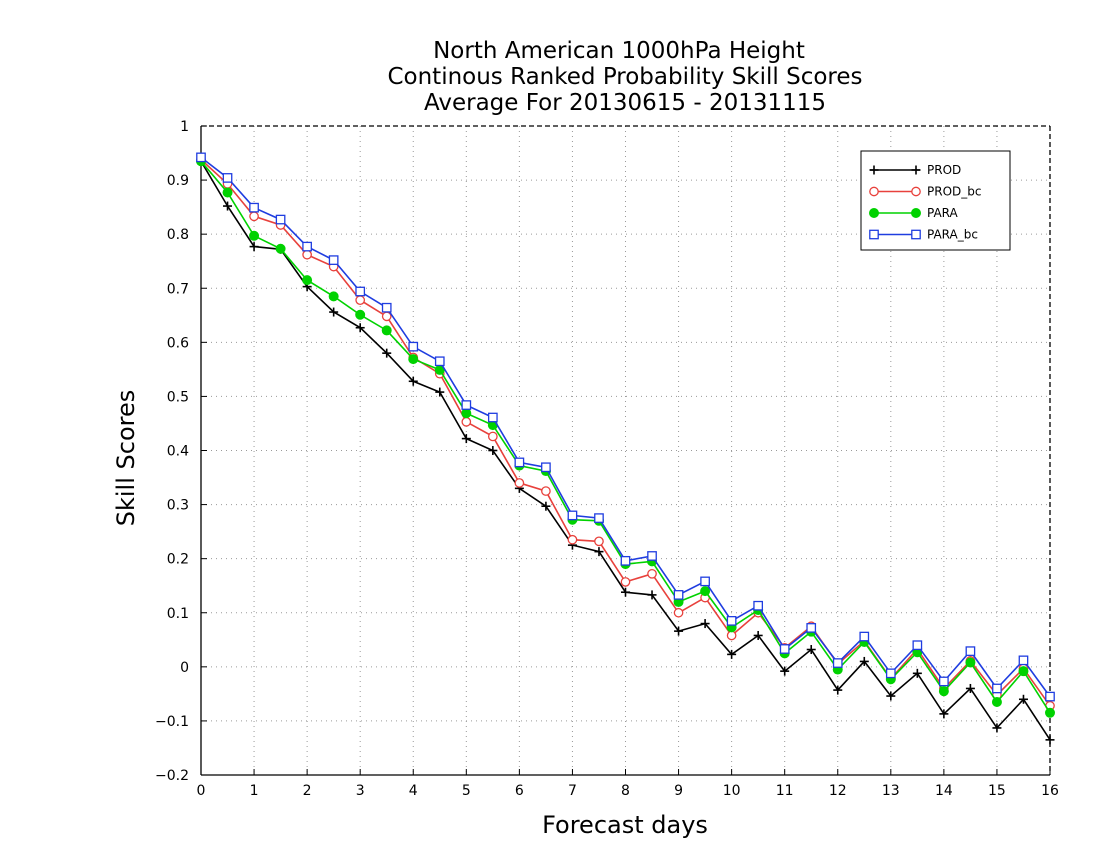  Describe the element at coordinates (914, 213) in the screenshot. I see `legend-item-para: PARA` at that location.